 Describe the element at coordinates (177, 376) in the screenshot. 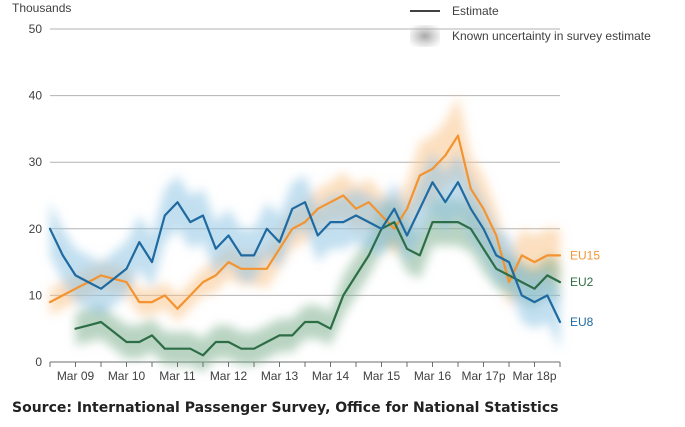

I see `x-tick-label: Mar 11` at that location.